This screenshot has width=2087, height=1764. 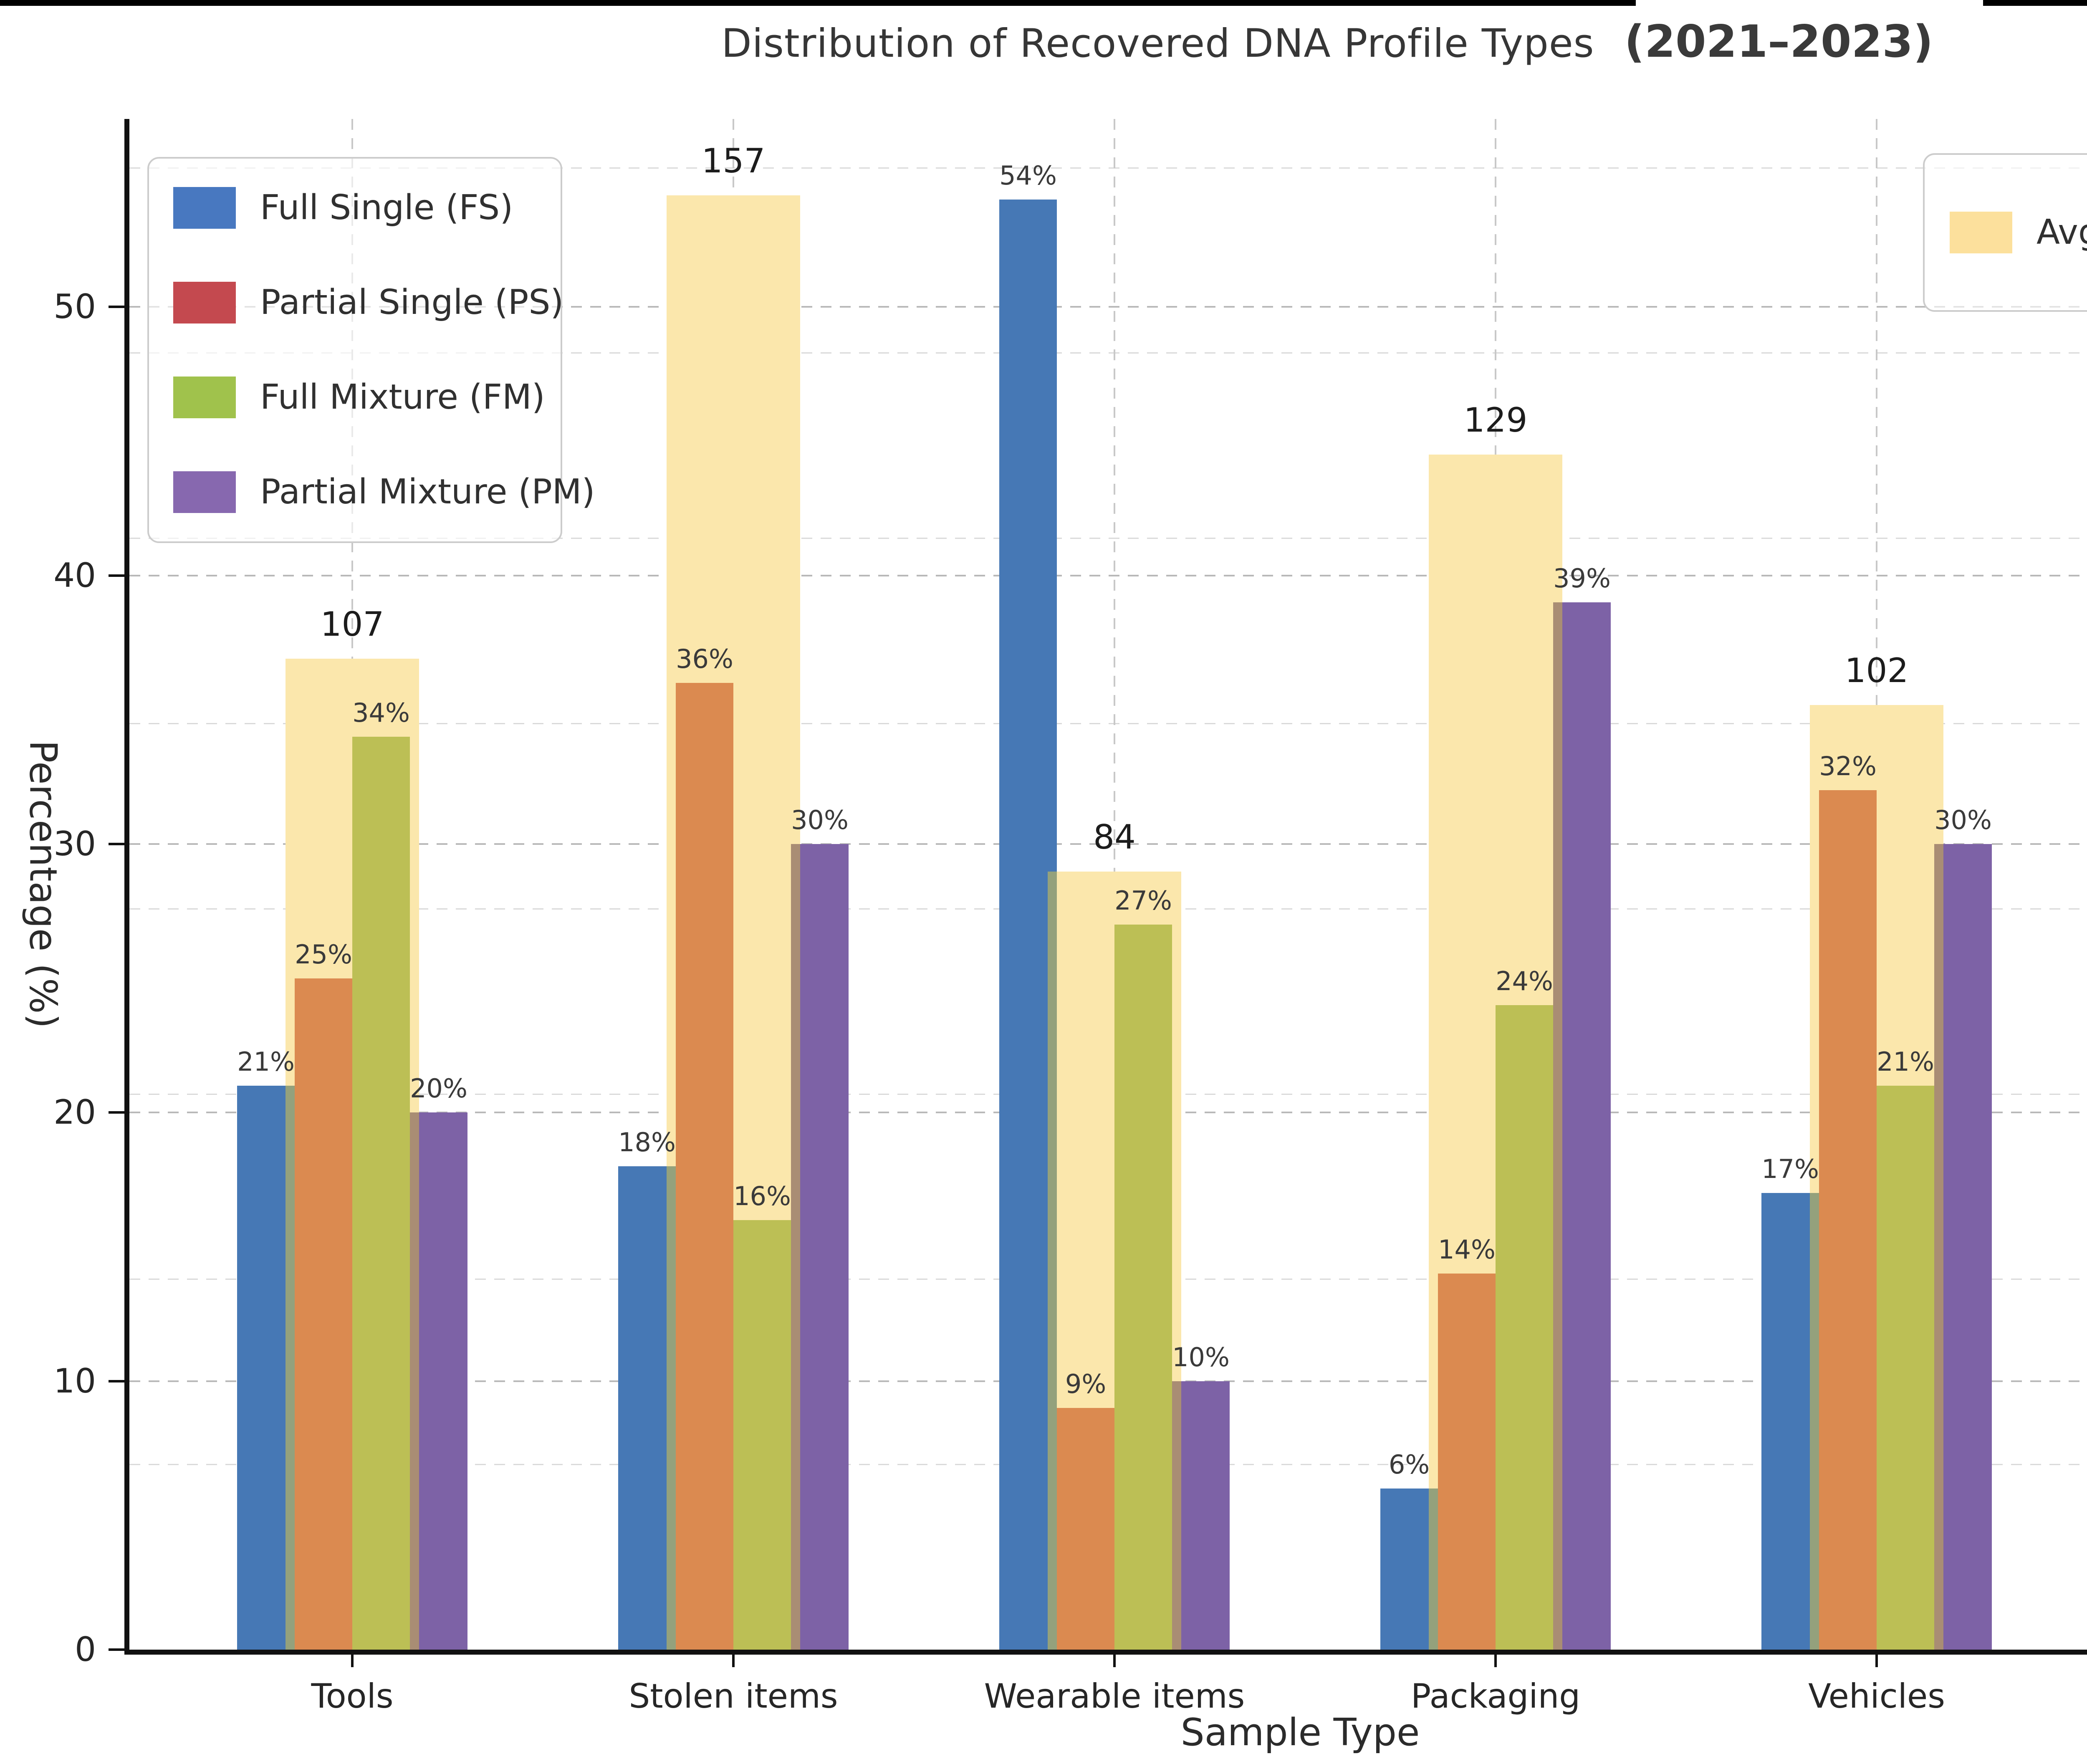 What do you see at coordinates (1981, 232) in the screenshot?
I see `legend-swatch-alleles` at bounding box center [1981, 232].